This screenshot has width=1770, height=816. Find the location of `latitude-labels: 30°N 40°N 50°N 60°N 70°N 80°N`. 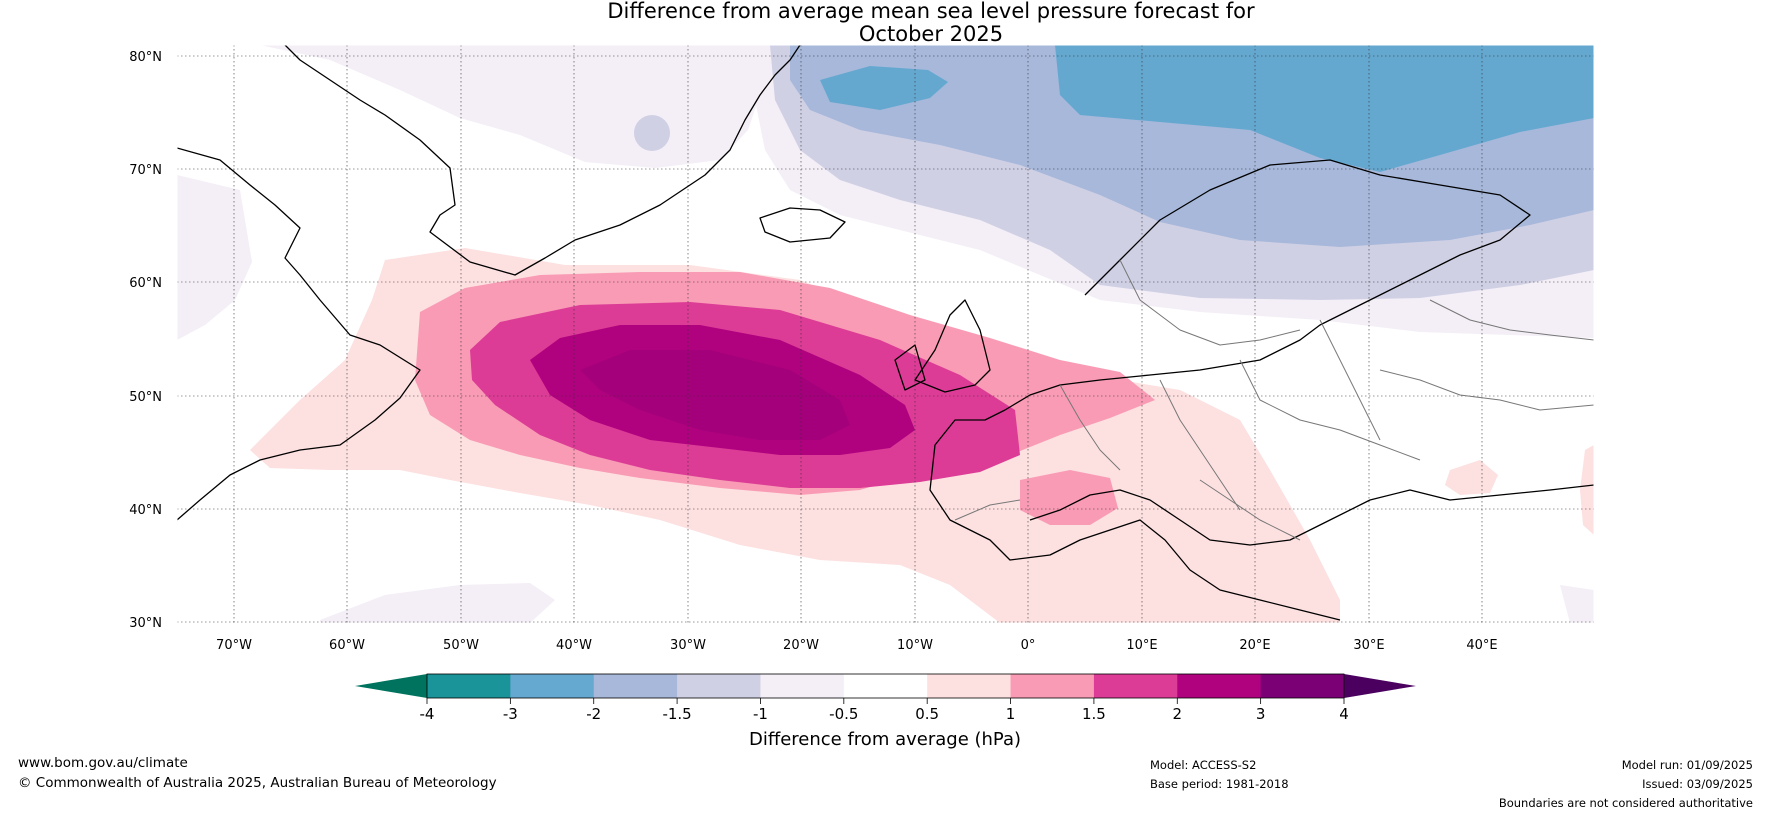

latitude-labels: 30°N 40°N 50°N 60°N 70°N 80°N is located at coordinates (145, 340).